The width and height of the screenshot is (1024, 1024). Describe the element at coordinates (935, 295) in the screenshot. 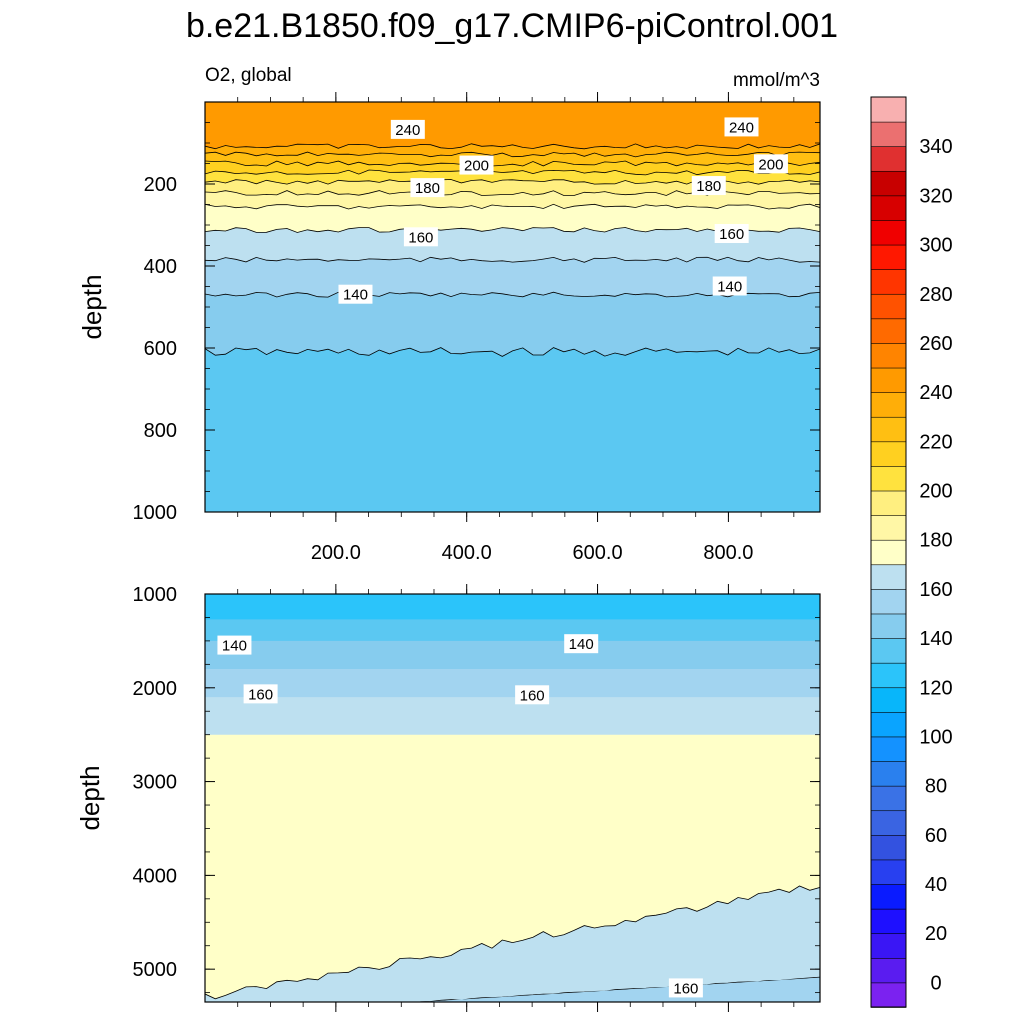

I see `colorbar-tick-label: 280` at that location.